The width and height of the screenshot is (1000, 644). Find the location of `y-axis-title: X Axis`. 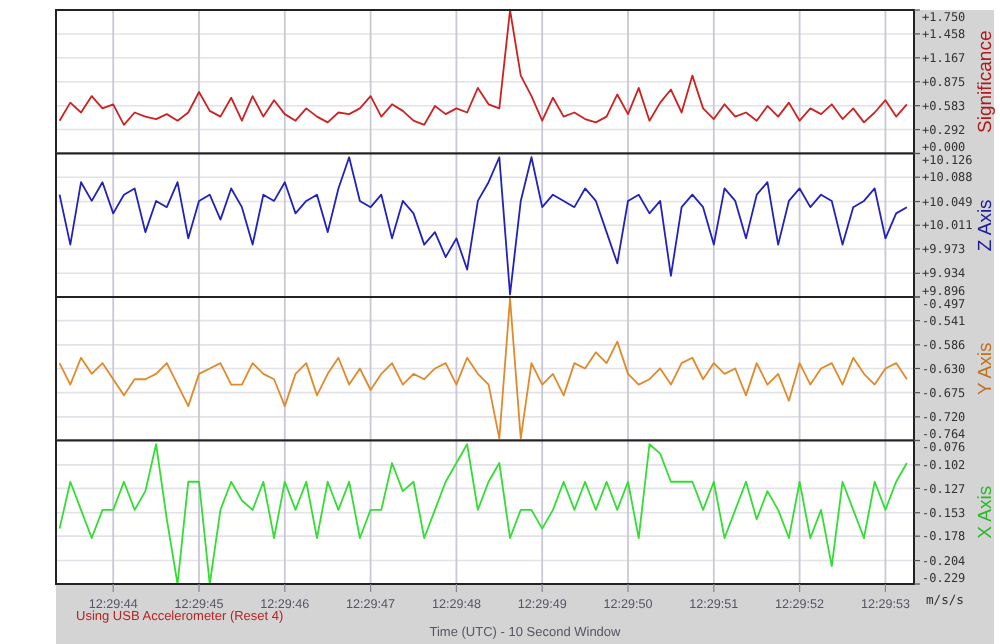

y-axis-title: X Axis is located at coordinates (985, 512).